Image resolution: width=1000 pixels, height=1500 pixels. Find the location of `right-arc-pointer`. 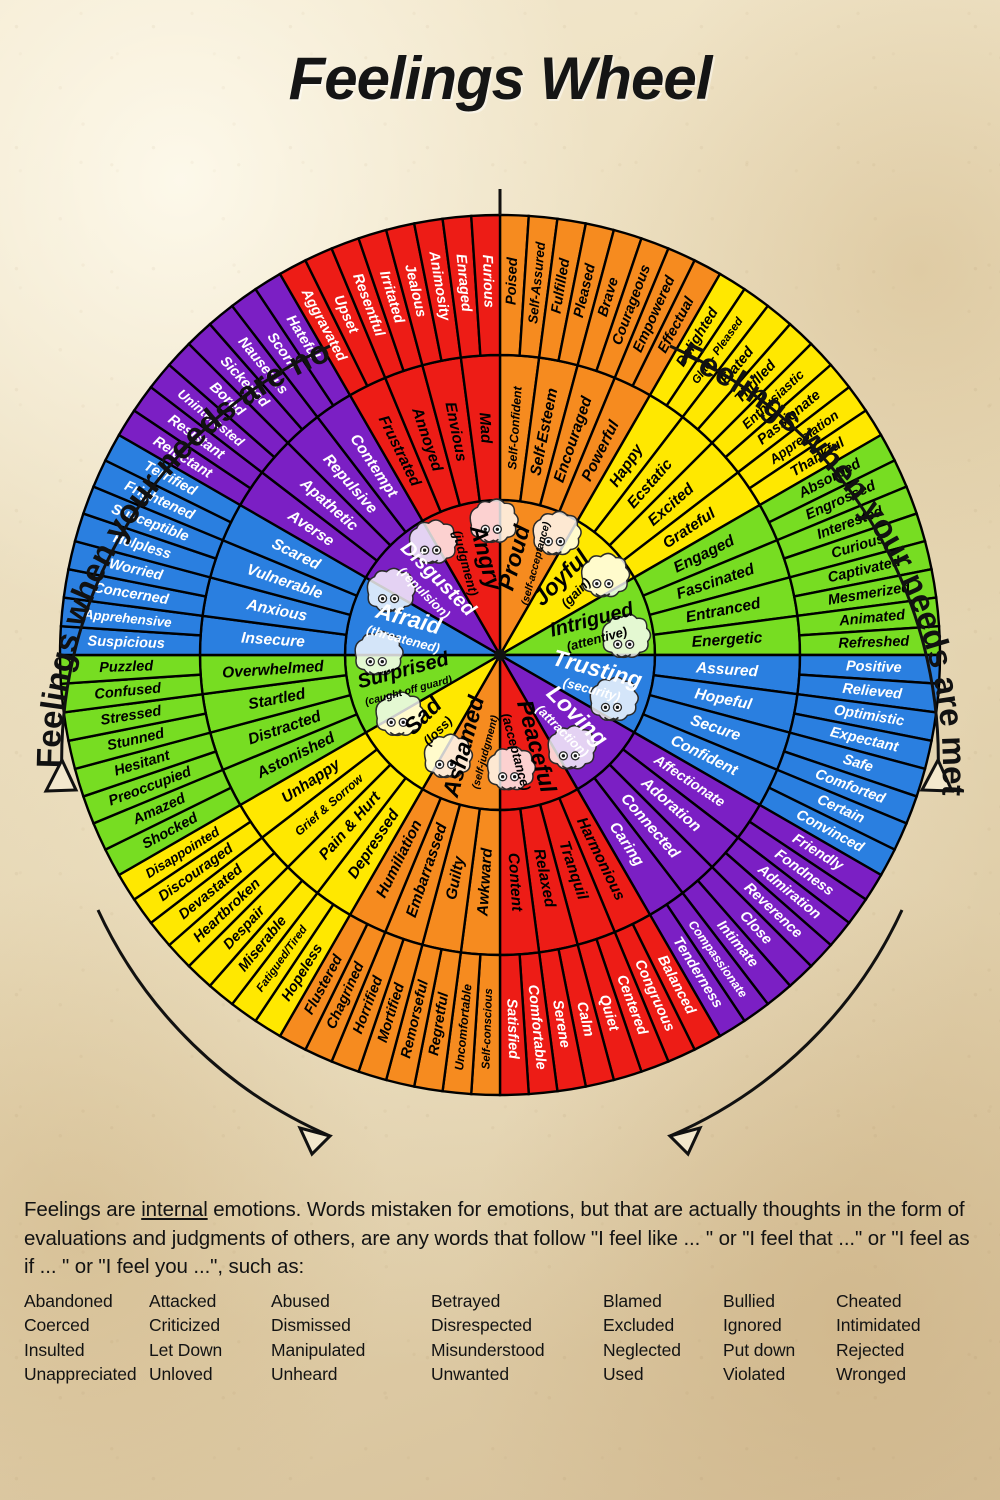

right-arc-pointer is located at coordinates (804, 560).